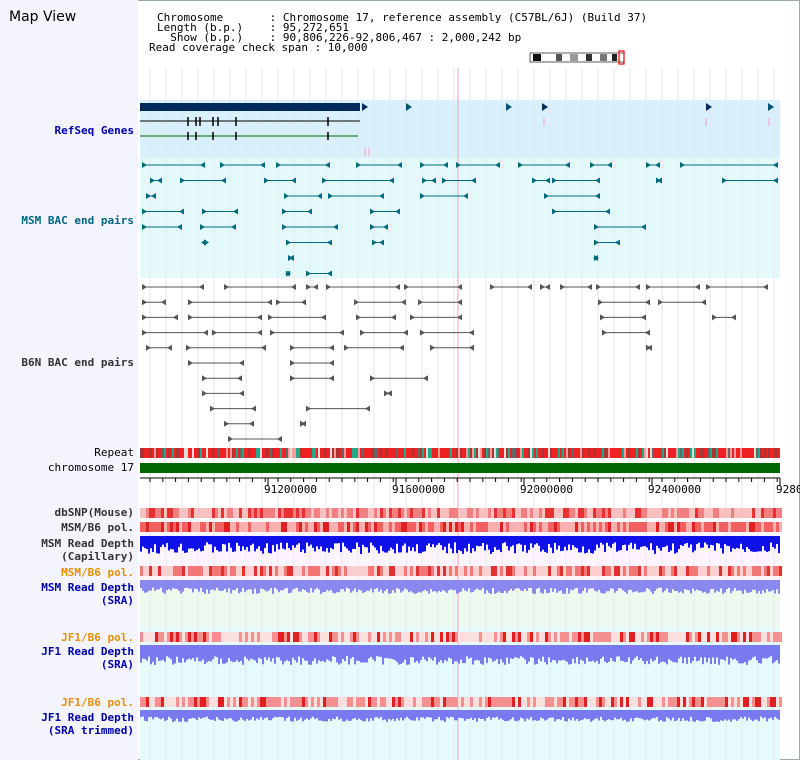  Describe the element at coordinates (97, 637) in the screenshot. I see `track-label-jf1-pol-1: JF1/B6 pol.` at that location.